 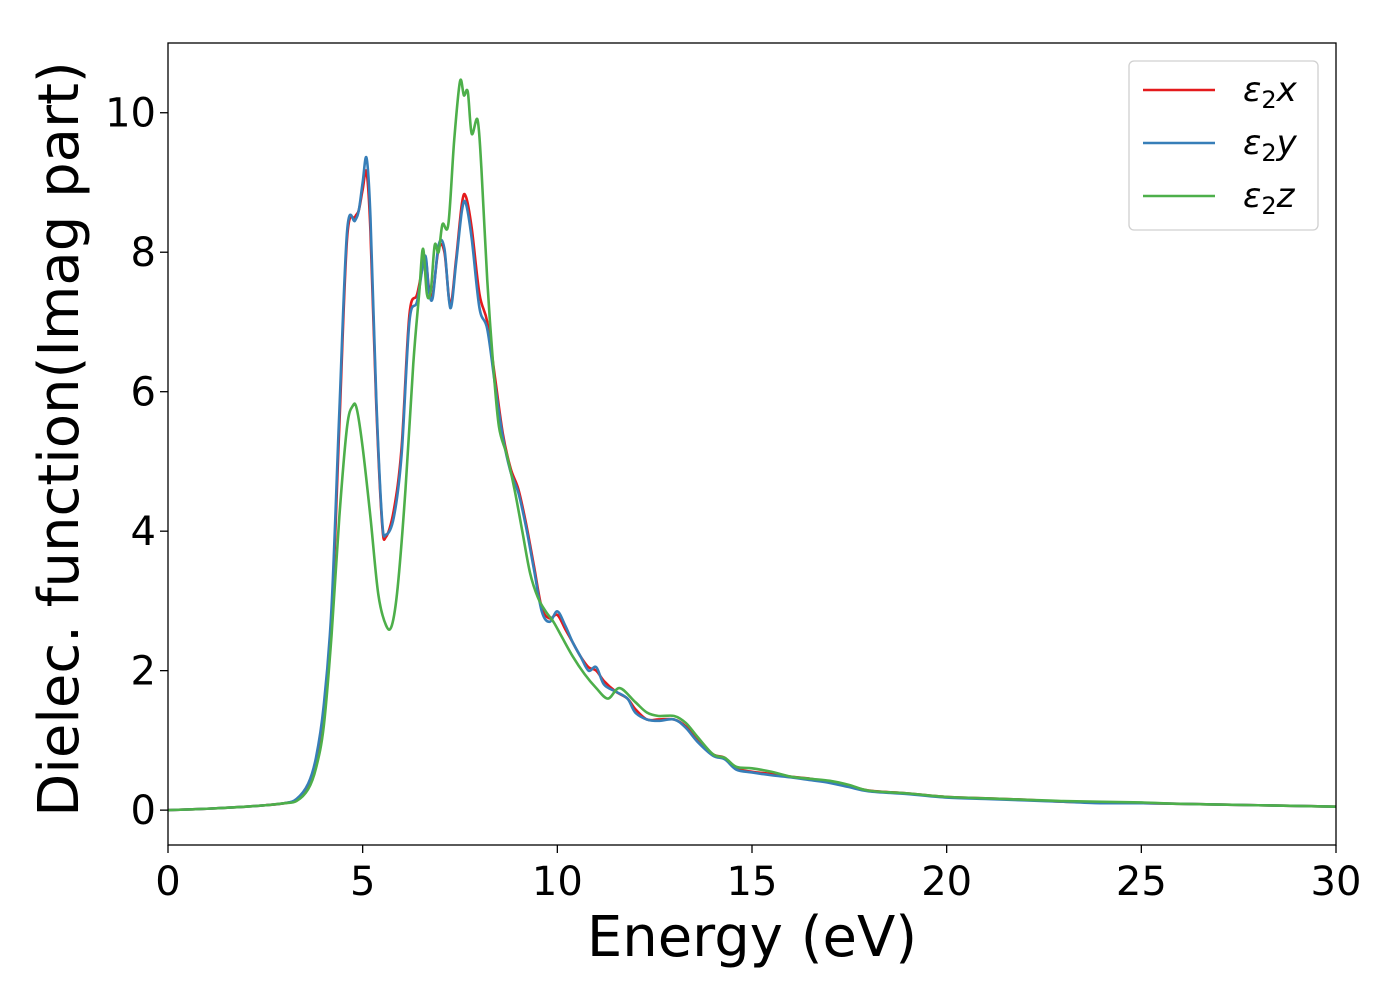 What do you see at coordinates (557, 882) in the screenshot?
I see `x-tick-label: 10` at bounding box center [557, 882].